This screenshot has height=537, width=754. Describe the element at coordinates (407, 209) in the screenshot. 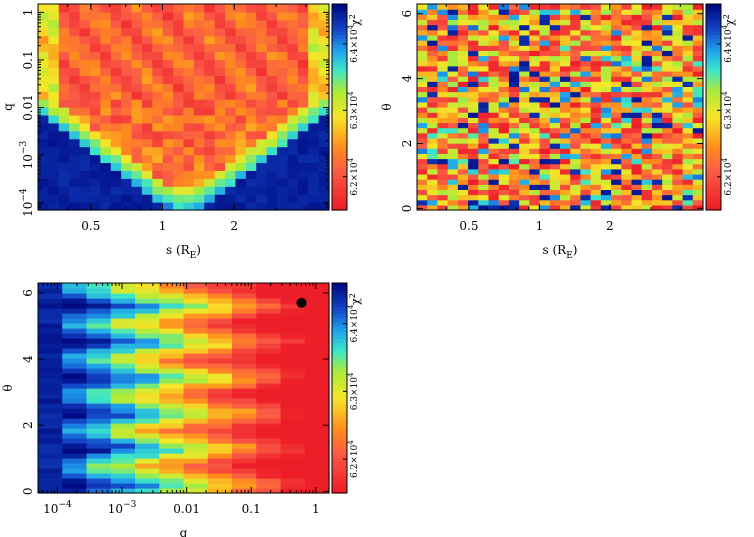

I see `y-tick-label: 0` at that location.